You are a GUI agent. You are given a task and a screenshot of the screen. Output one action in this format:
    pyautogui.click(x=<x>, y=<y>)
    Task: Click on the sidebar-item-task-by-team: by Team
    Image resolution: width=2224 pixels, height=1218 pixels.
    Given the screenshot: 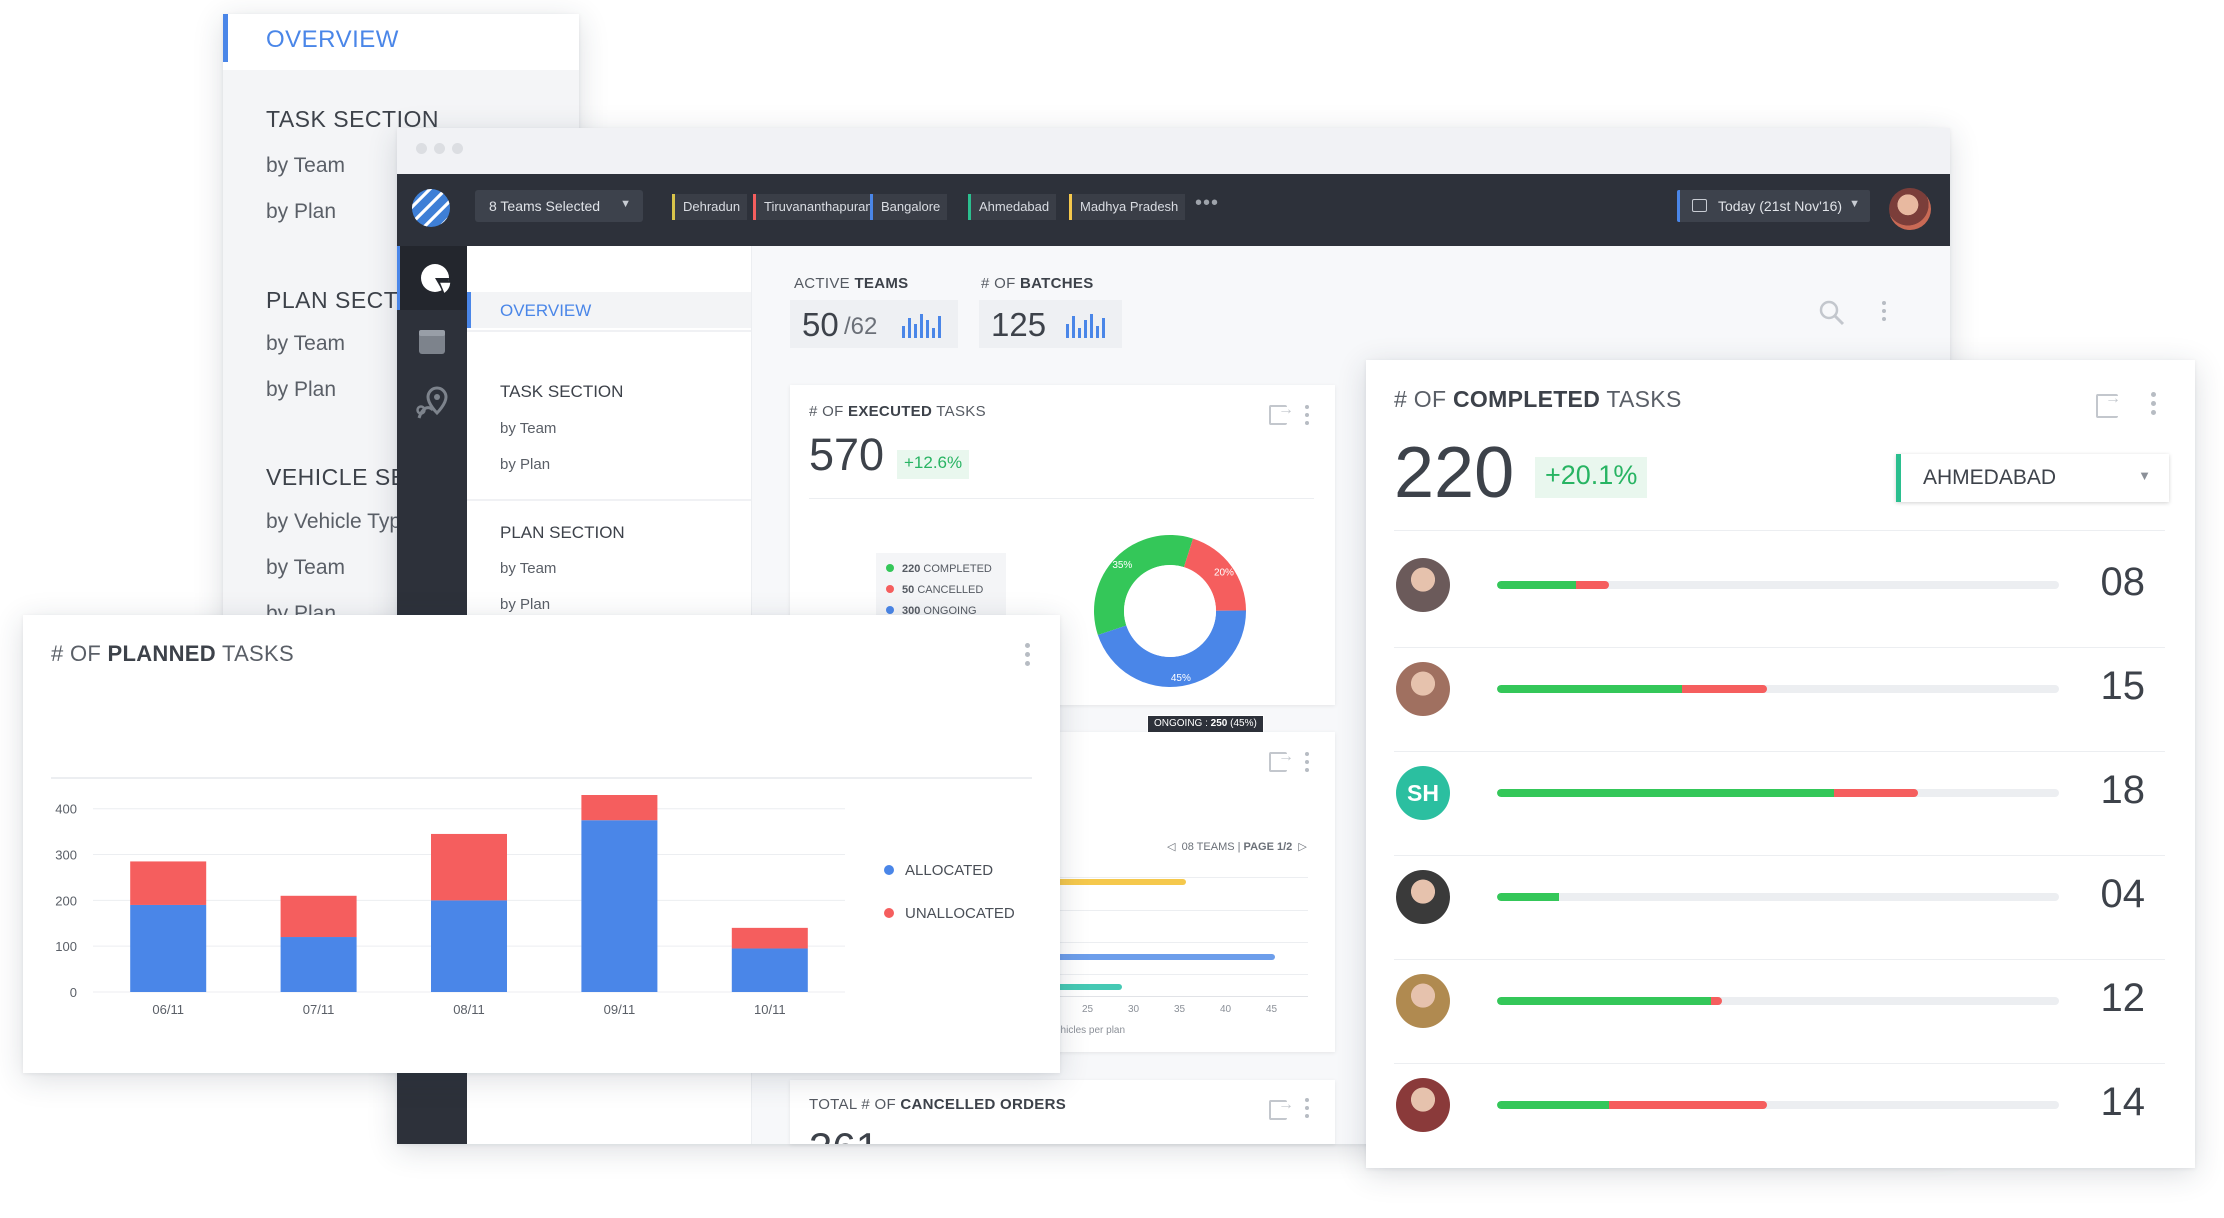 What is the action you would take?
    pyautogui.click(x=305, y=165)
    